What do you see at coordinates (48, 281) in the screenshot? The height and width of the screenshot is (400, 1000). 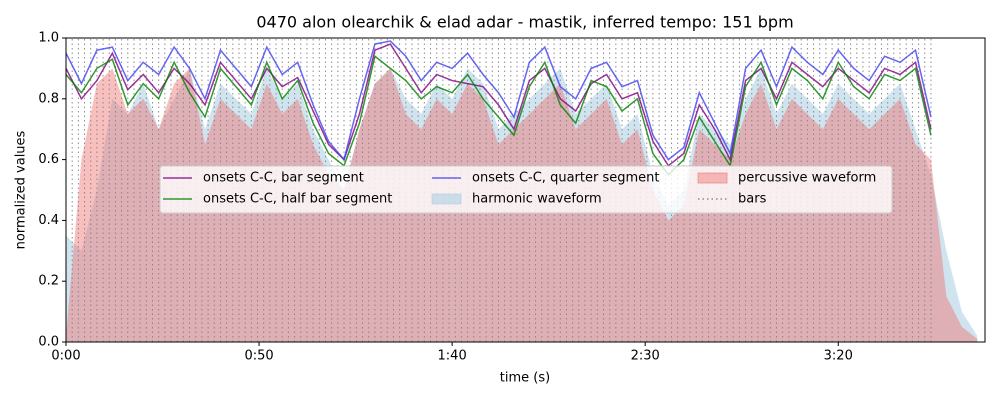 I see `y-tick-label: 0.2` at bounding box center [48, 281].